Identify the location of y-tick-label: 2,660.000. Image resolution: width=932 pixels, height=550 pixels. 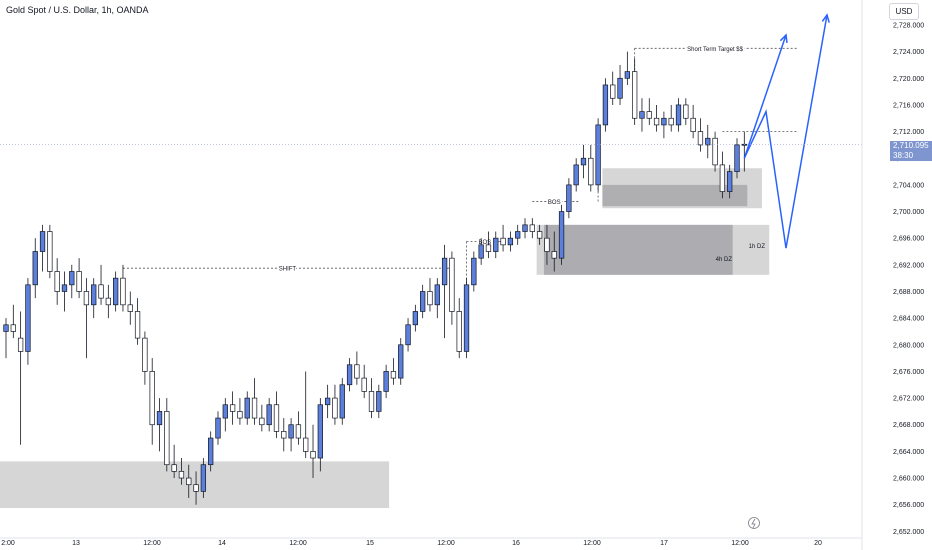
(908, 479).